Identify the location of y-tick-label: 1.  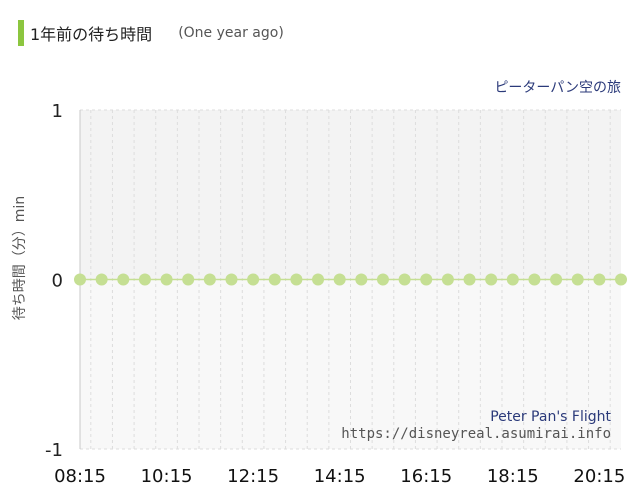
(57, 111).